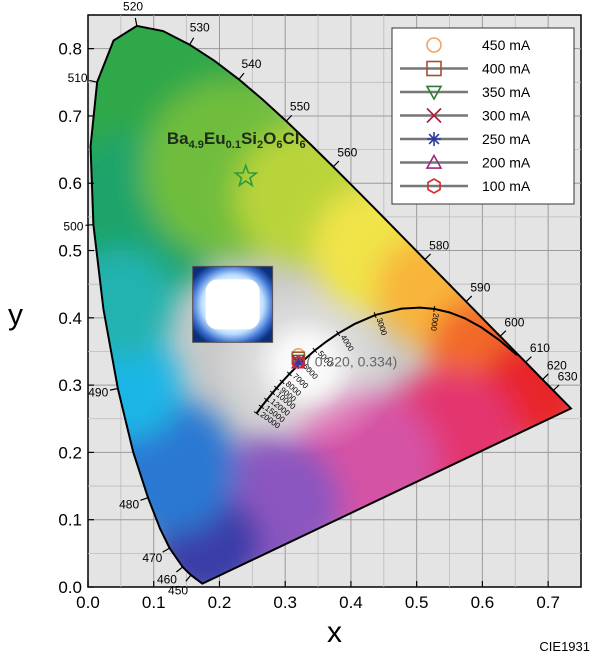 This screenshot has width=598, height=658. What do you see at coordinates (465, 186) in the screenshot?
I see `legend-entry: 100 mA` at bounding box center [465, 186].